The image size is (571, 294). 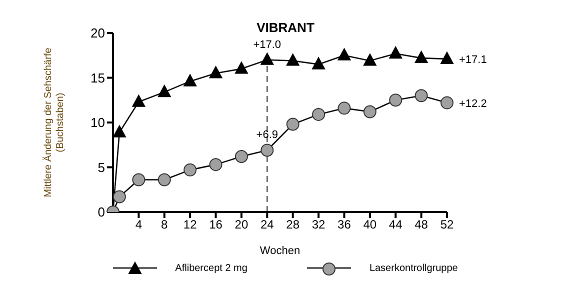 What do you see at coordinates (473, 104) in the screenshot?
I see `data-label: +12.2` at bounding box center [473, 104].